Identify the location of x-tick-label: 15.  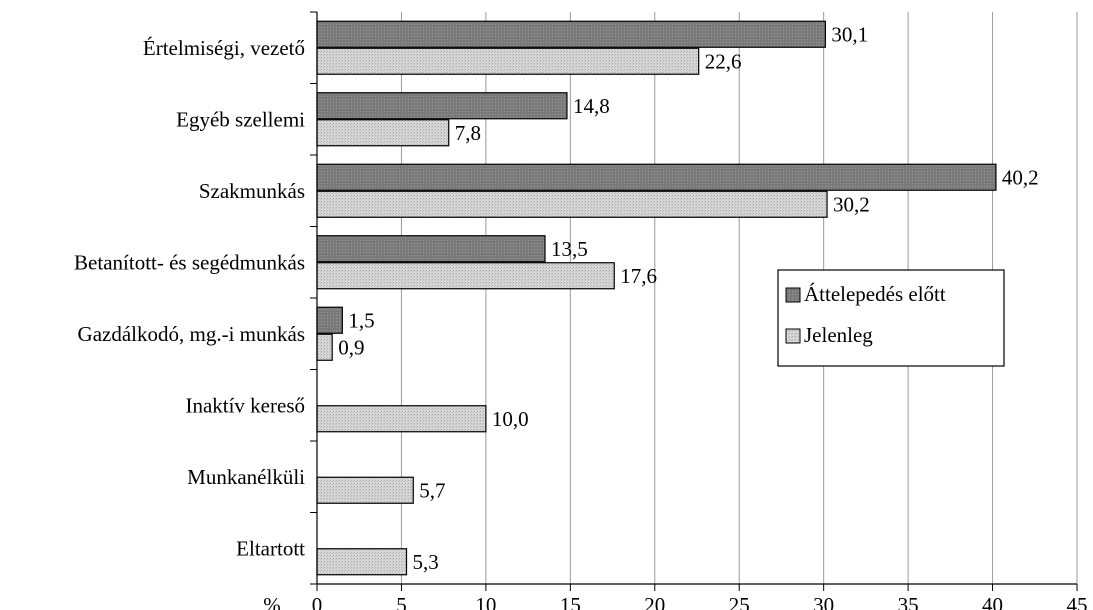
(570, 601).